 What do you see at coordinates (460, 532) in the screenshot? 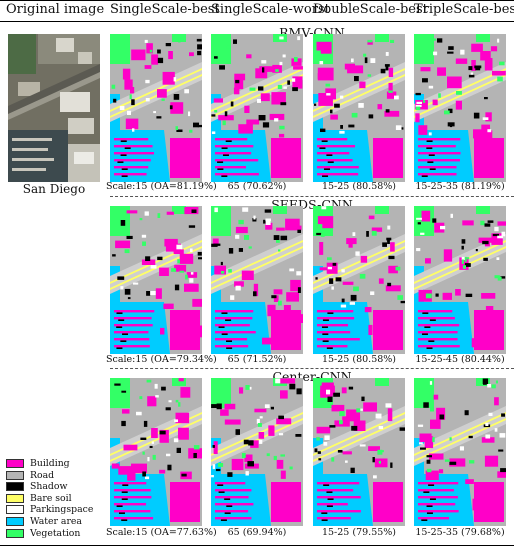
I see `result-caption: 15-25-35 (79.68%)` at bounding box center [460, 532].